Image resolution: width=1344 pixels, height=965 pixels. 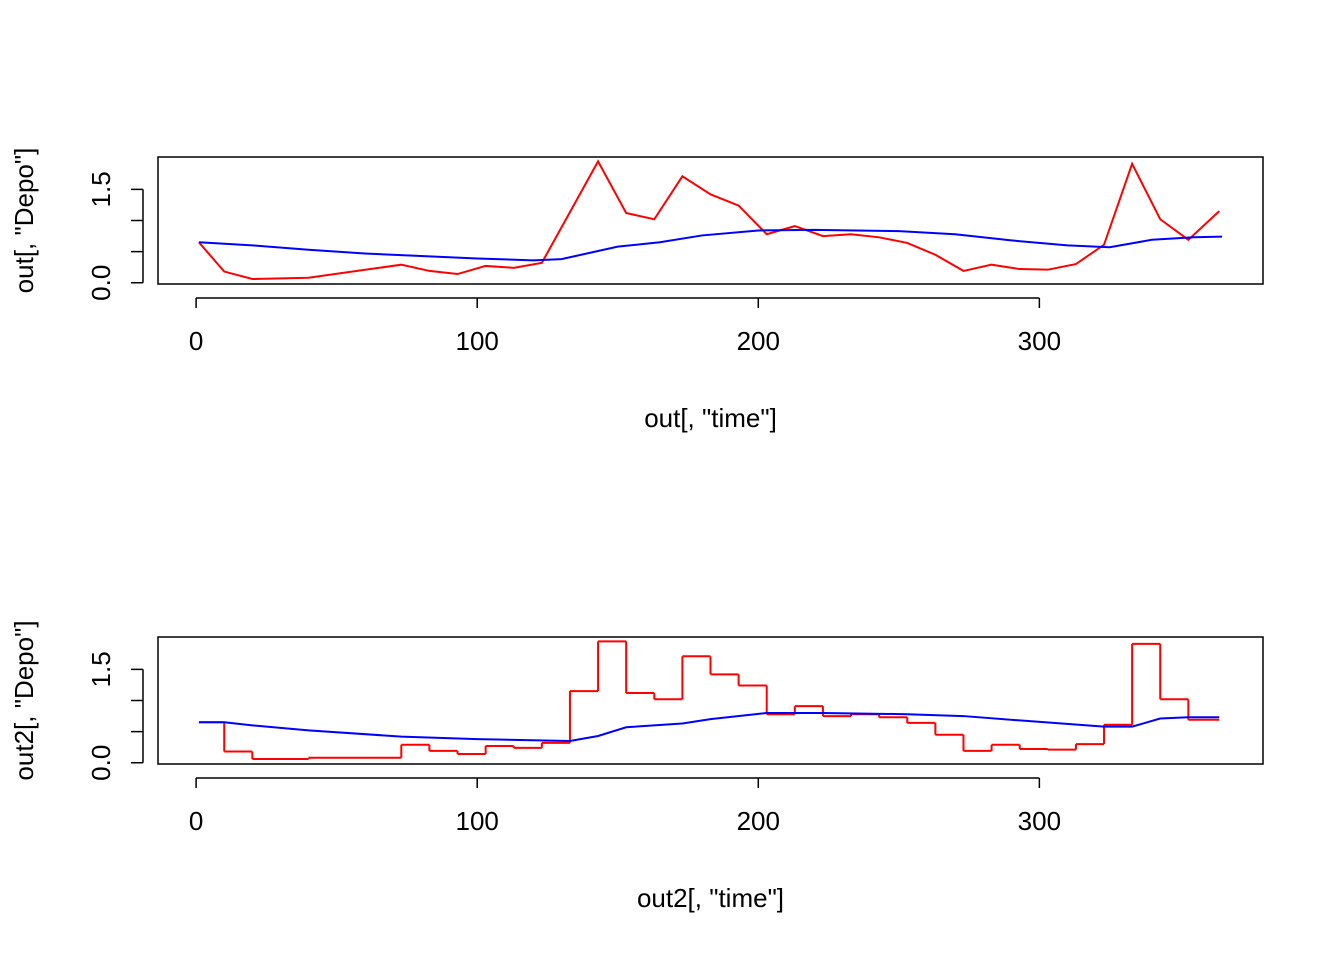 I want to click on y-axis-label: out[, "Depo"], so click(x=24, y=221).